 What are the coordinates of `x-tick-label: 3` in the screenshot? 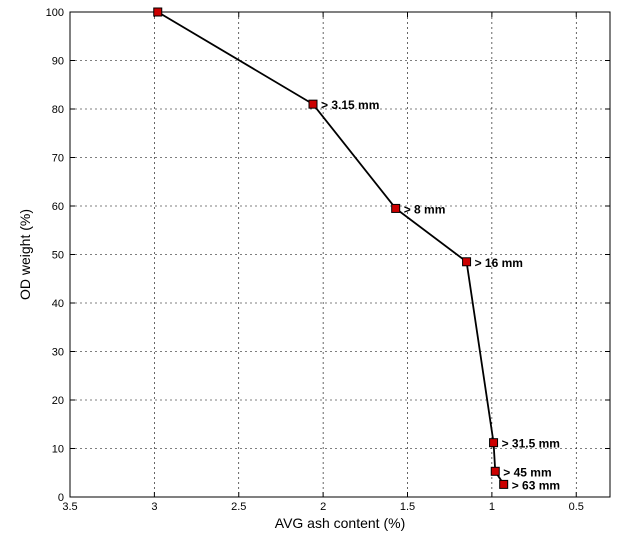 It's located at (154, 507).